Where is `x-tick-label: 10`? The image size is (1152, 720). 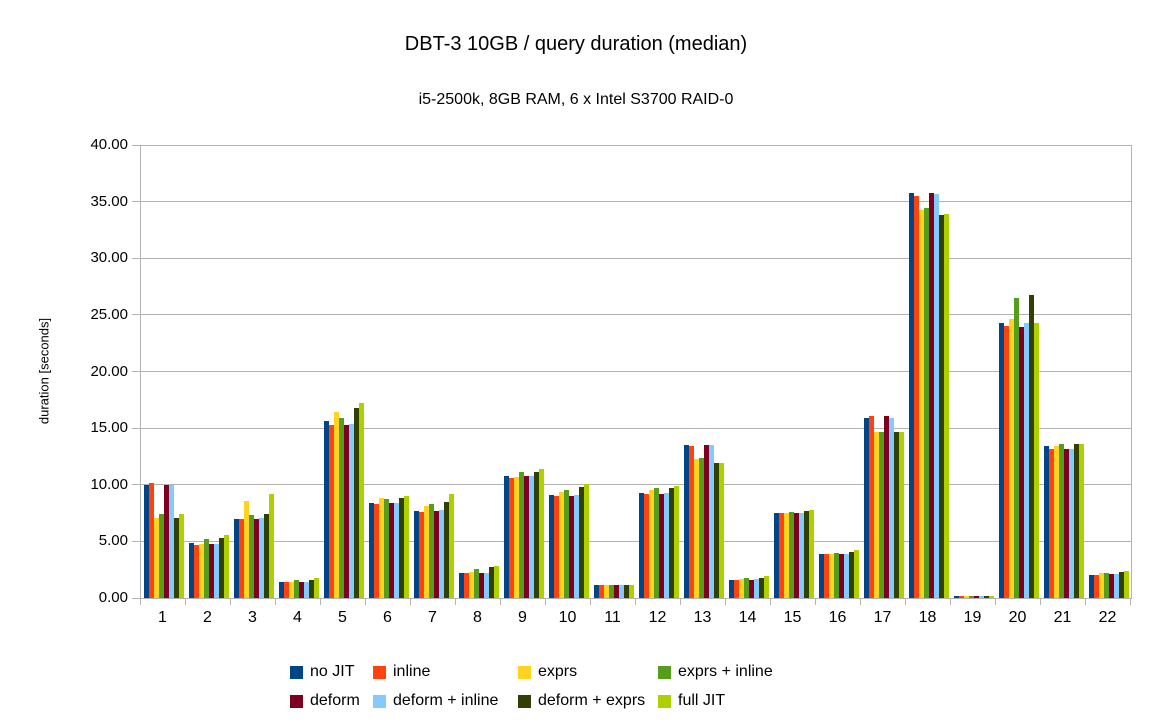
x-tick-label: 10 is located at coordinates (567, 617).